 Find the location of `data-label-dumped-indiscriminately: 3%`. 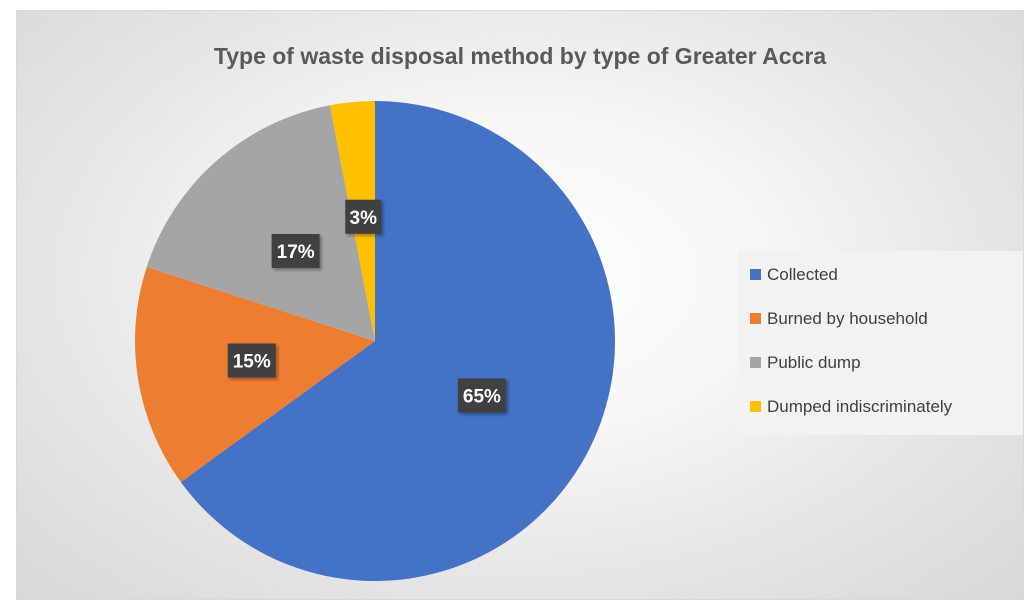

data-label-dumped-indiscriminately: 3% is located at coordinates (363, 216).